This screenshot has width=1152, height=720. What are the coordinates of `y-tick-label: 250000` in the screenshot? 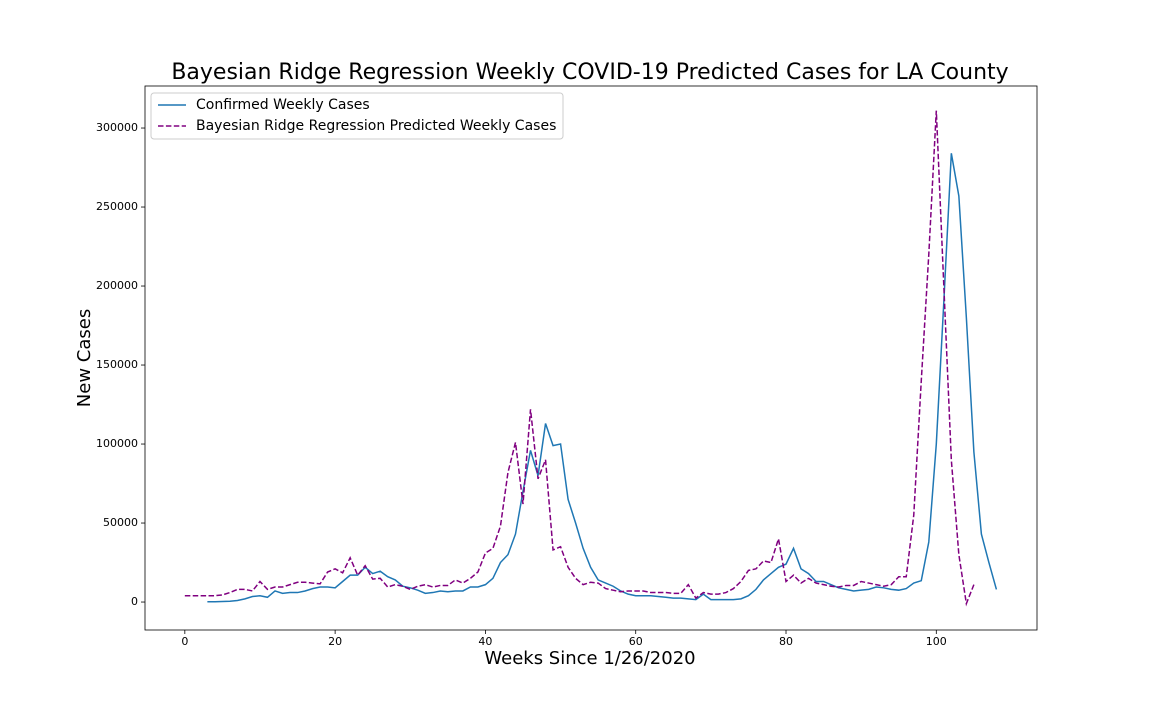 It's located at (117, 206).